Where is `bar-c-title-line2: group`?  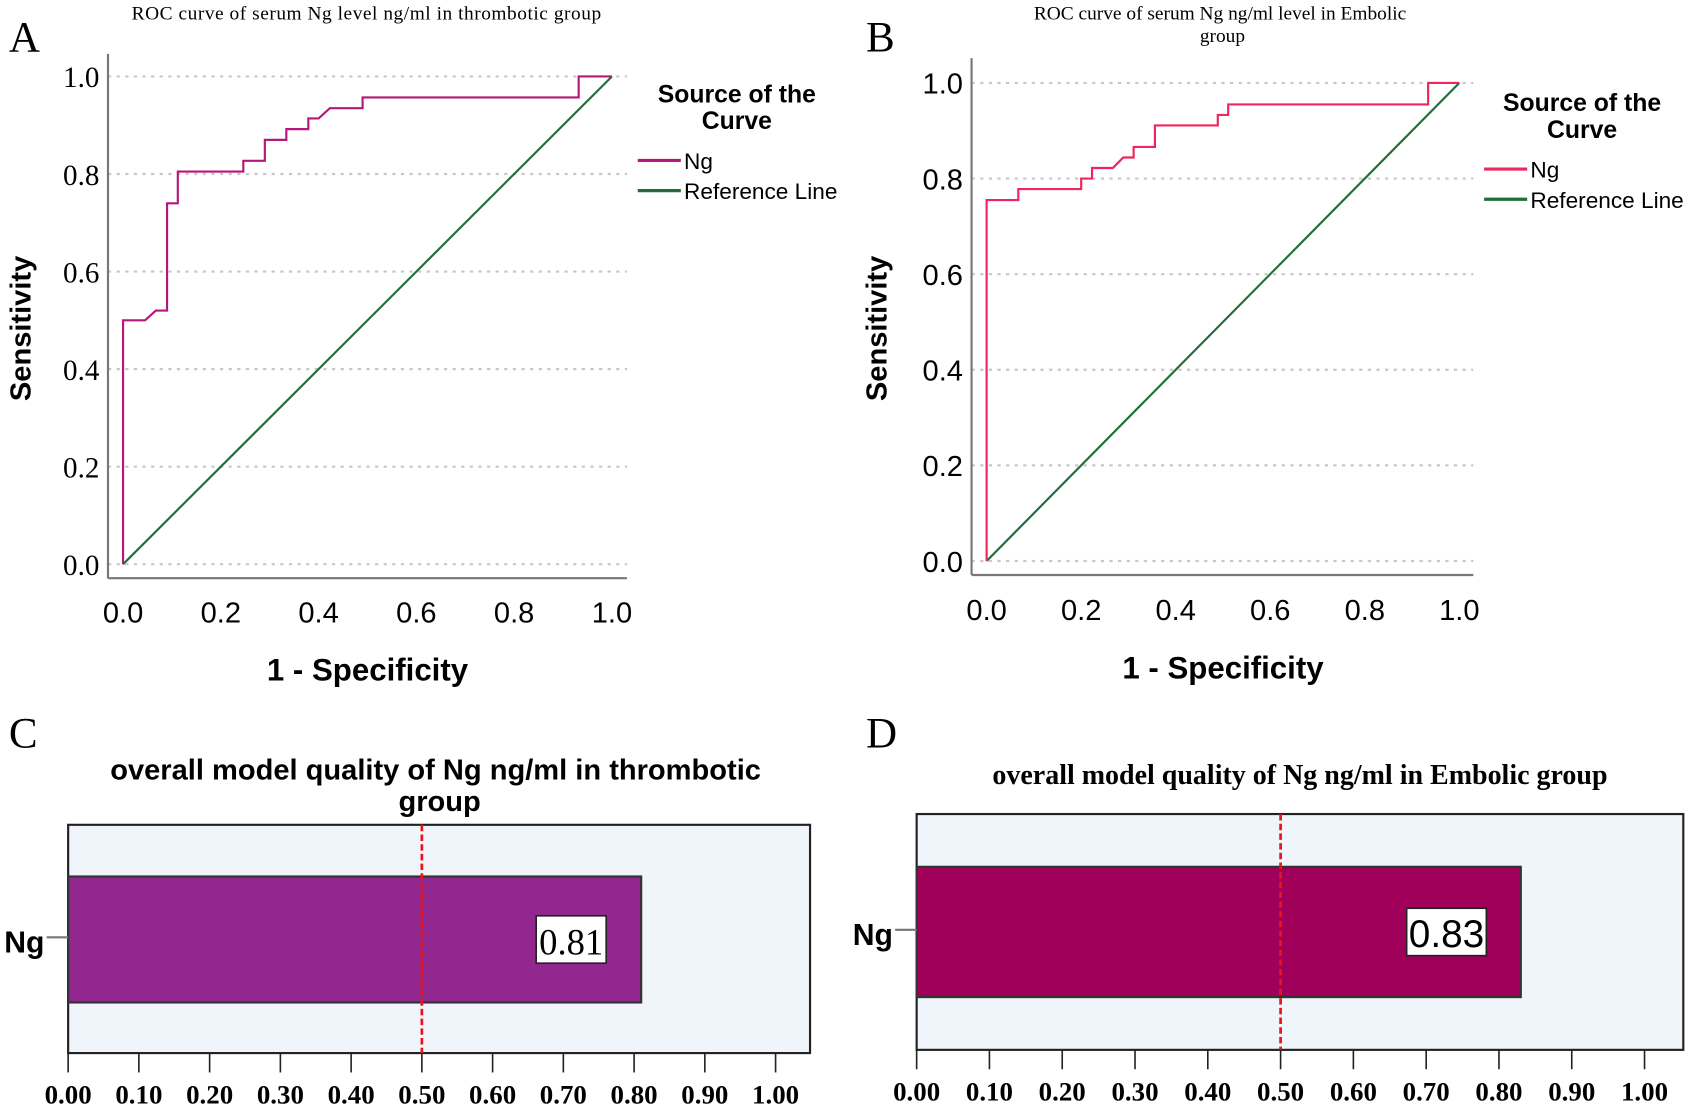 bar-c-title-line2: group is located at coordinates (439, 802).